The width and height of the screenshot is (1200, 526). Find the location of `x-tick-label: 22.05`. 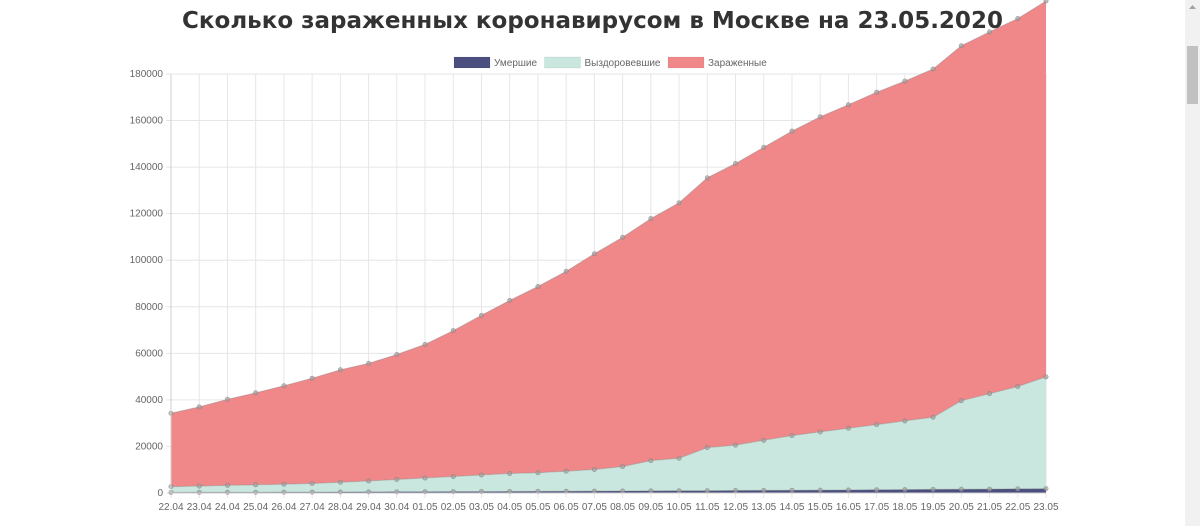

x-tick-label: 22.05 is located at coordinates (1017, 507).